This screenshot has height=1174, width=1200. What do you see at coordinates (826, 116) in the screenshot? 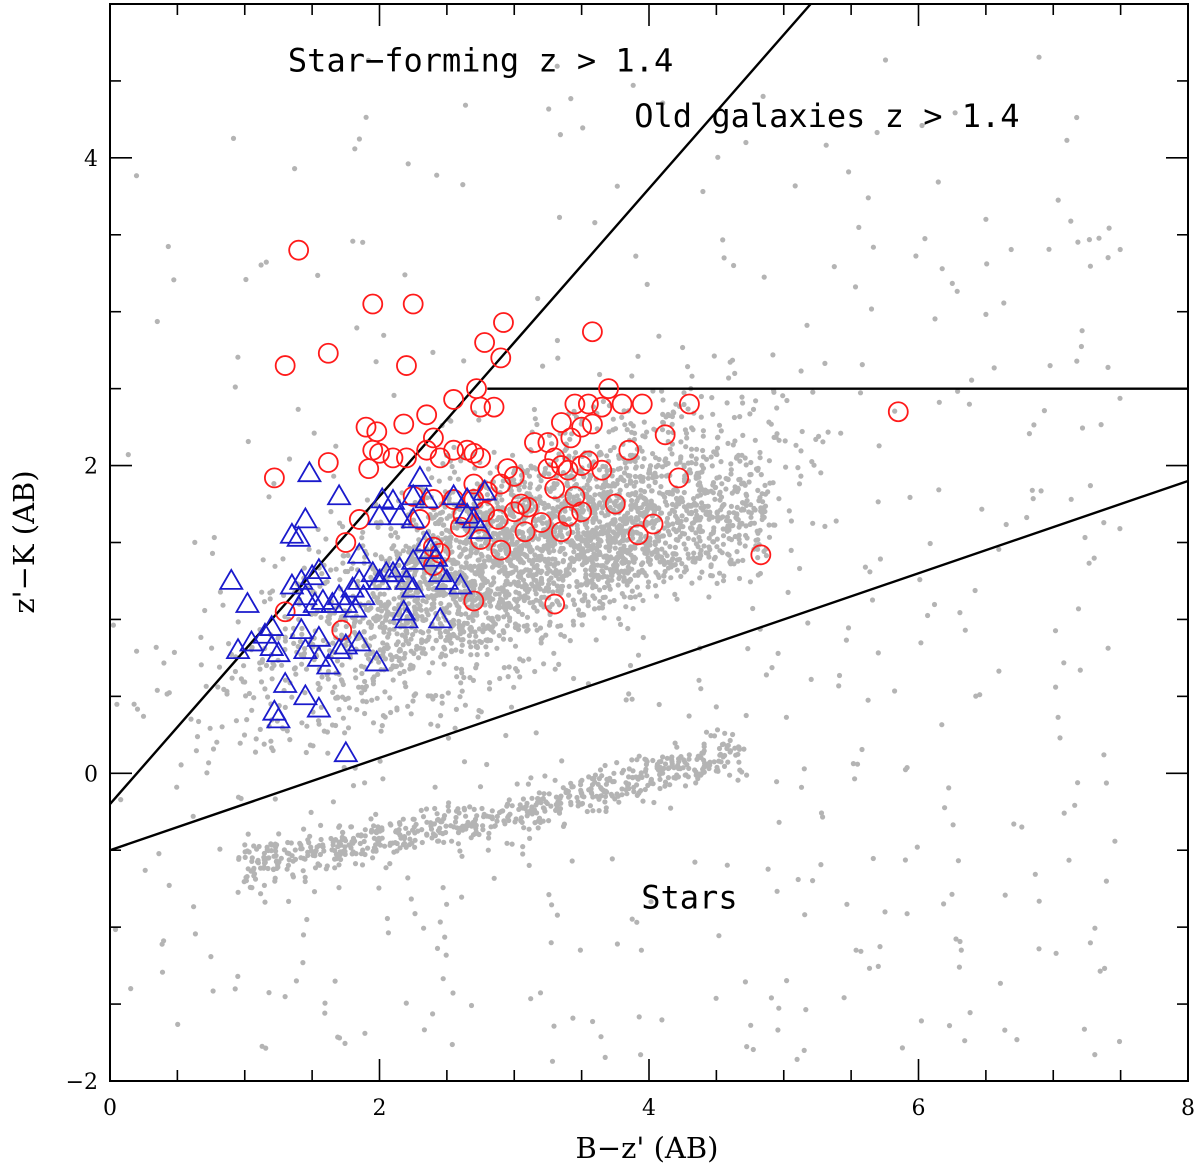
I see `annotation-old-galaxies: Old galaxies z > 1.4` at bounding box center [826, 116].